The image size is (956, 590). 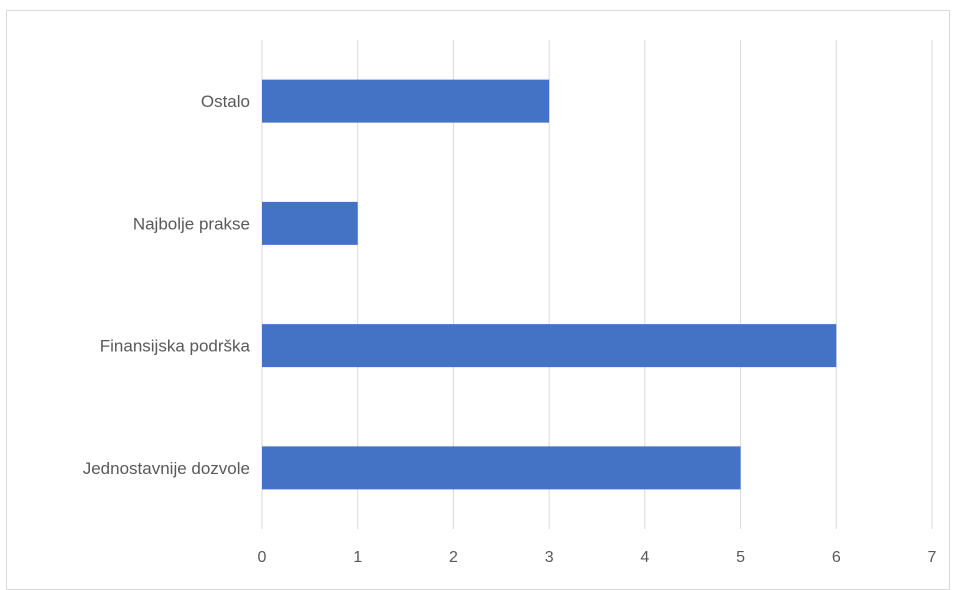 I want to click on x-tick-label: 2, so click(x=453, y=557).